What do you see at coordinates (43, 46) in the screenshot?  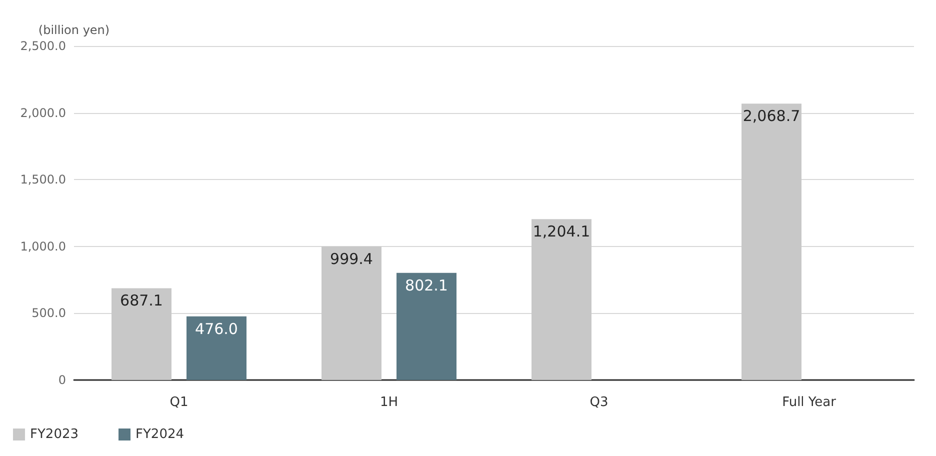 I see `y-tick-label: 2,500.0` at bounding box center [43, 46].